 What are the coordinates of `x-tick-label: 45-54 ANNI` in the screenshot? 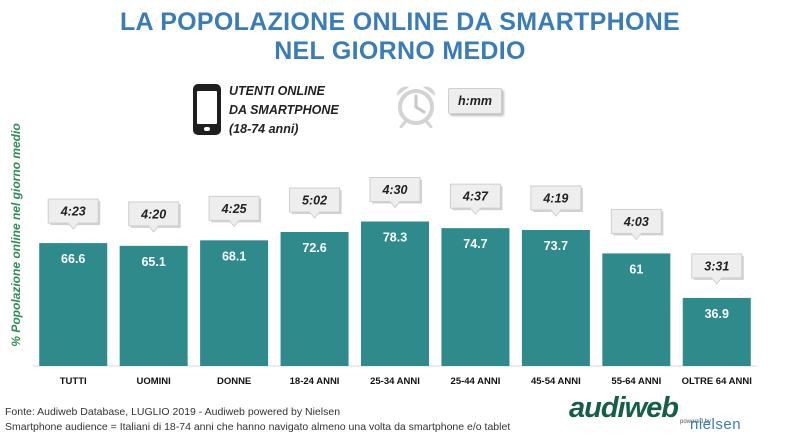 It's located at (556, 381).